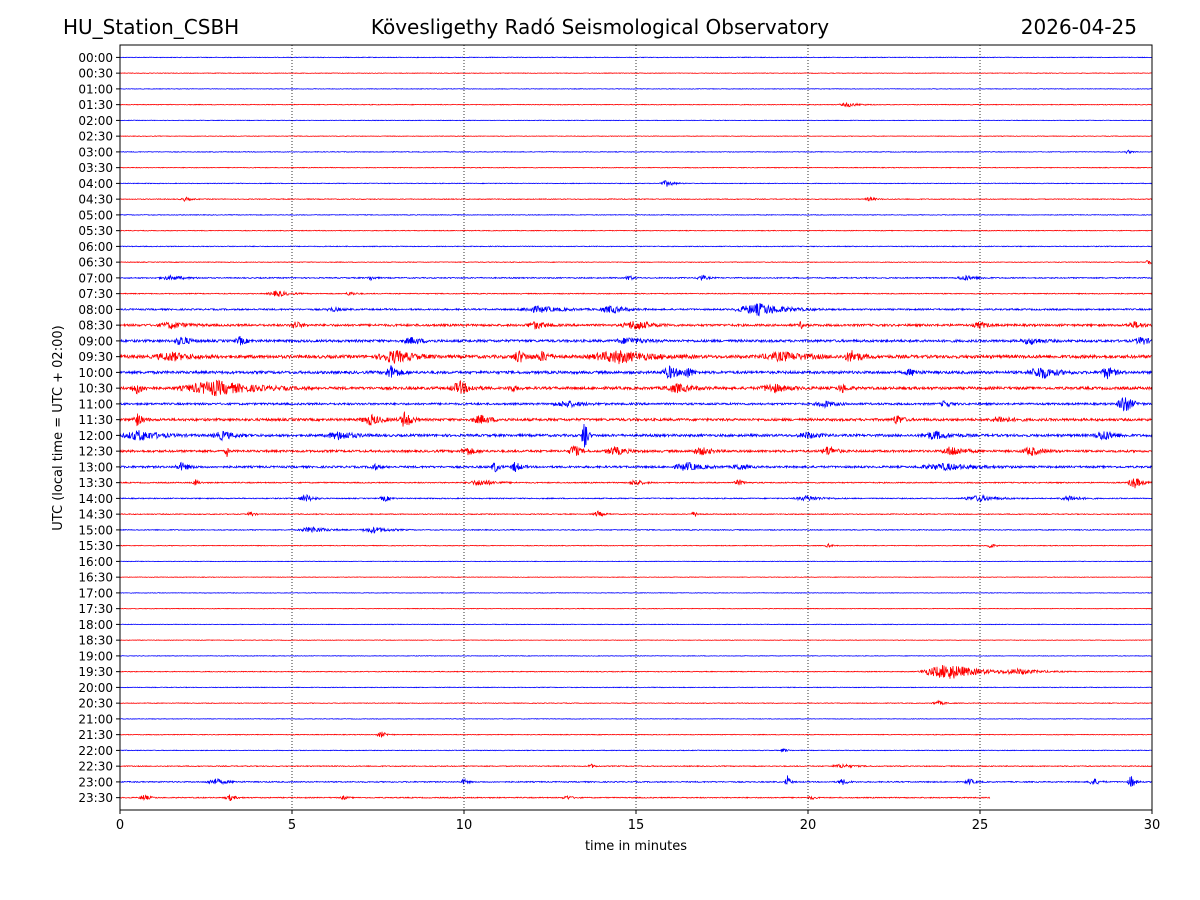  I want to click on y-tick-label: 17:00, so click(95, 593).